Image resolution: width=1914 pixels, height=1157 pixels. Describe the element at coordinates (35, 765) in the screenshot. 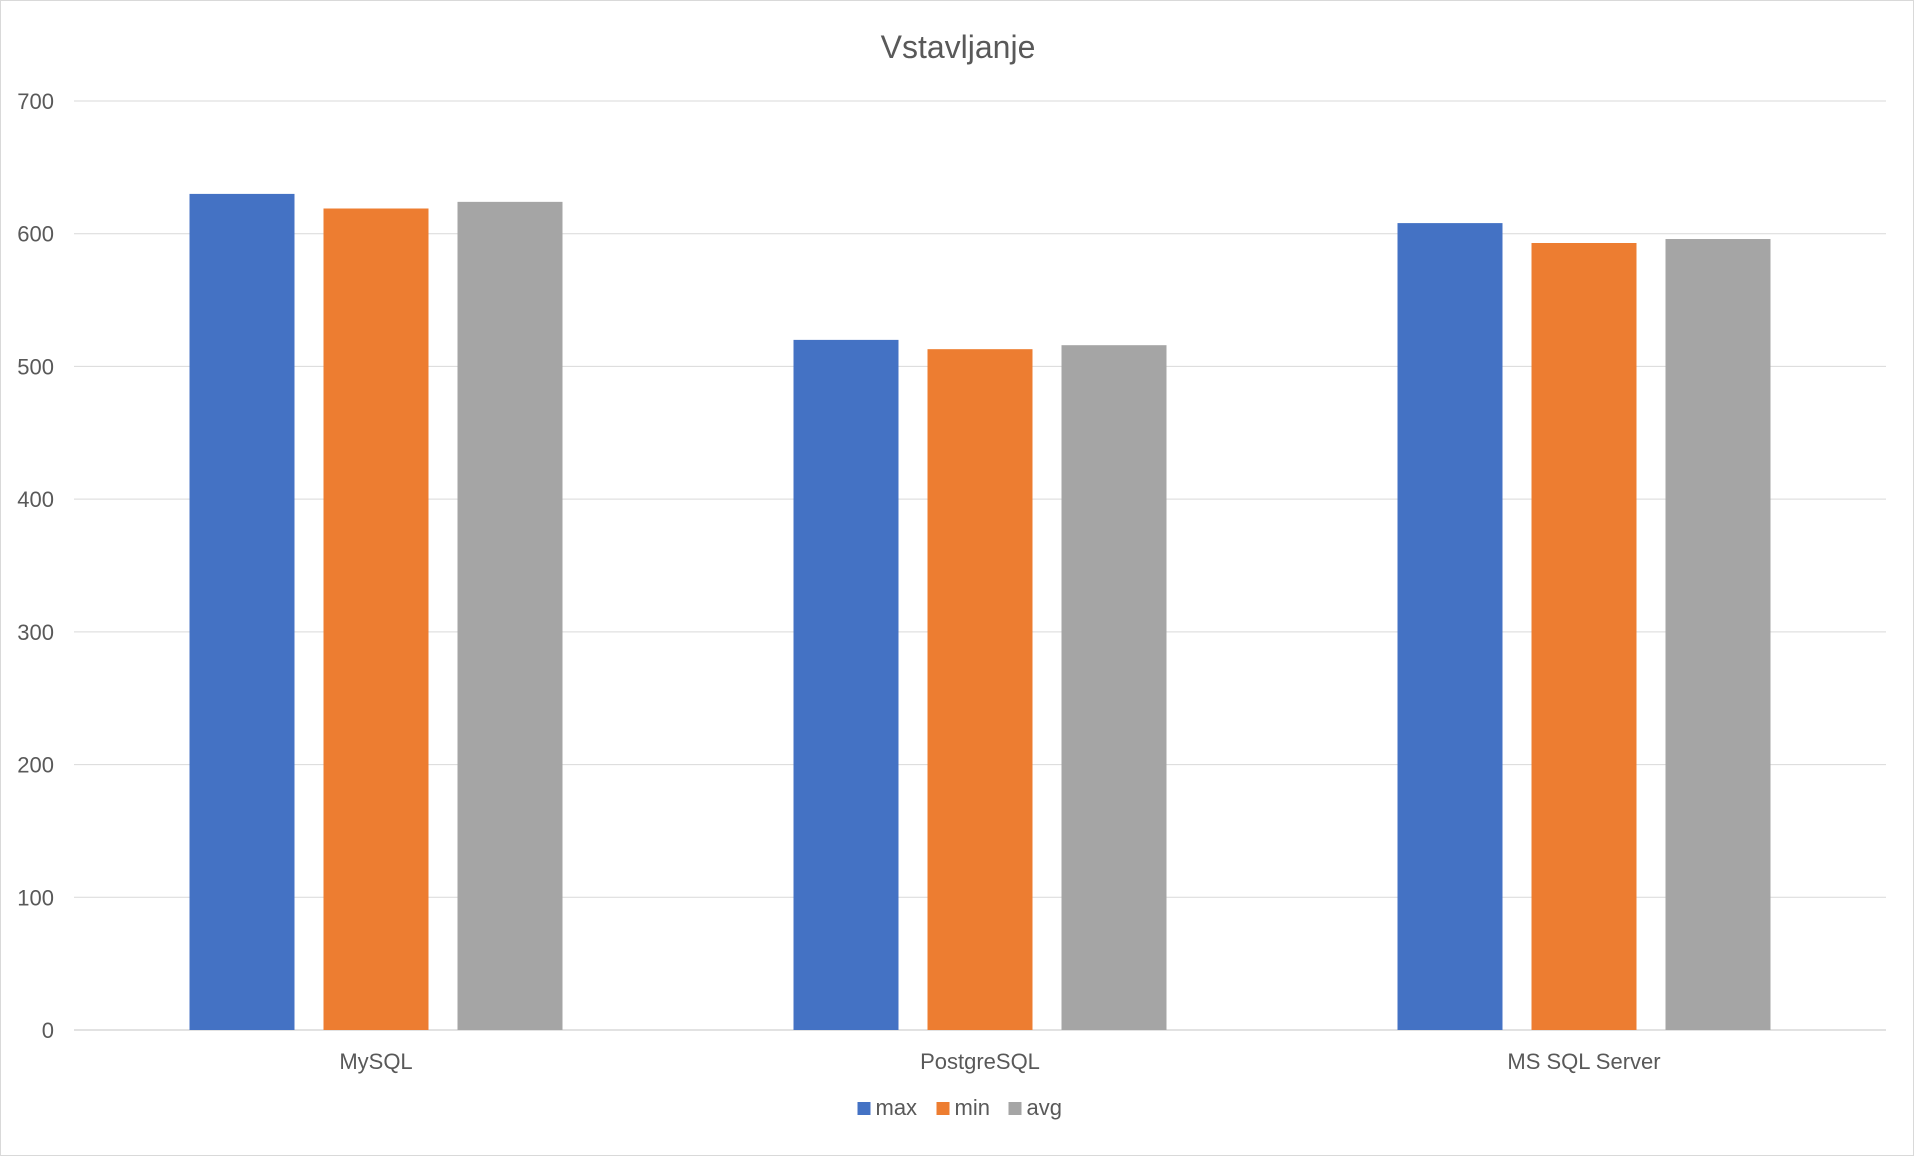

I see `y-tick-label: 200` at that location.